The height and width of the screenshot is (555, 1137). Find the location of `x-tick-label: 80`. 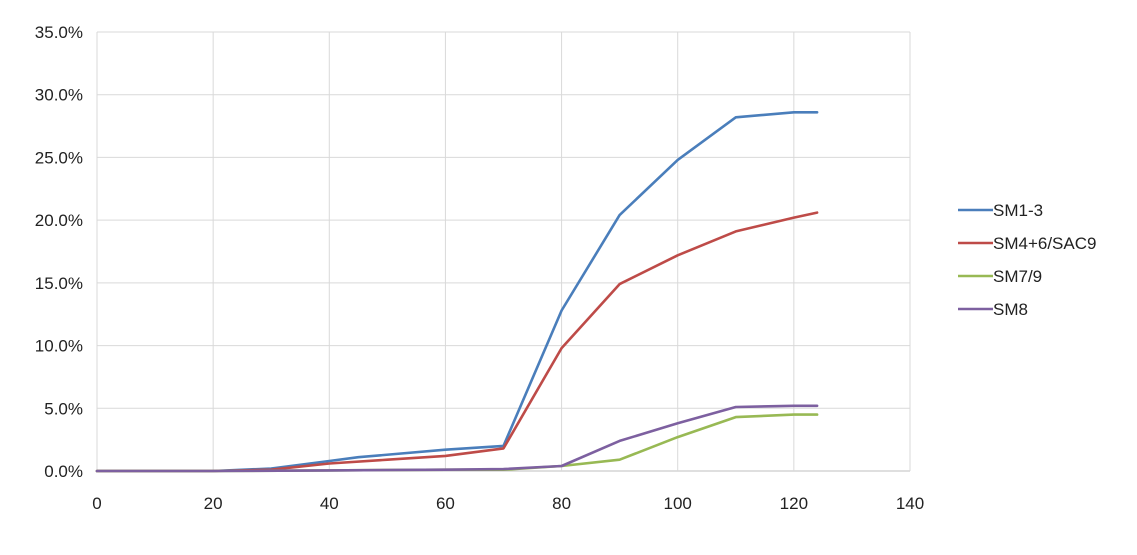

x-tick-label: 80 is located at coordinates (561, 503).